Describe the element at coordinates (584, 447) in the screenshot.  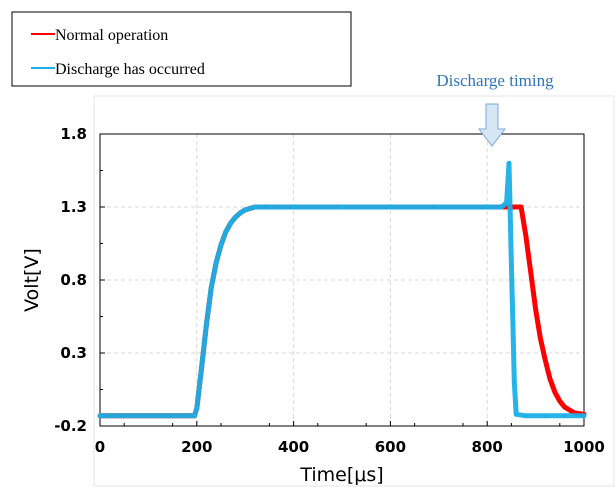
I see `x-tick-label: 1000` at that location.